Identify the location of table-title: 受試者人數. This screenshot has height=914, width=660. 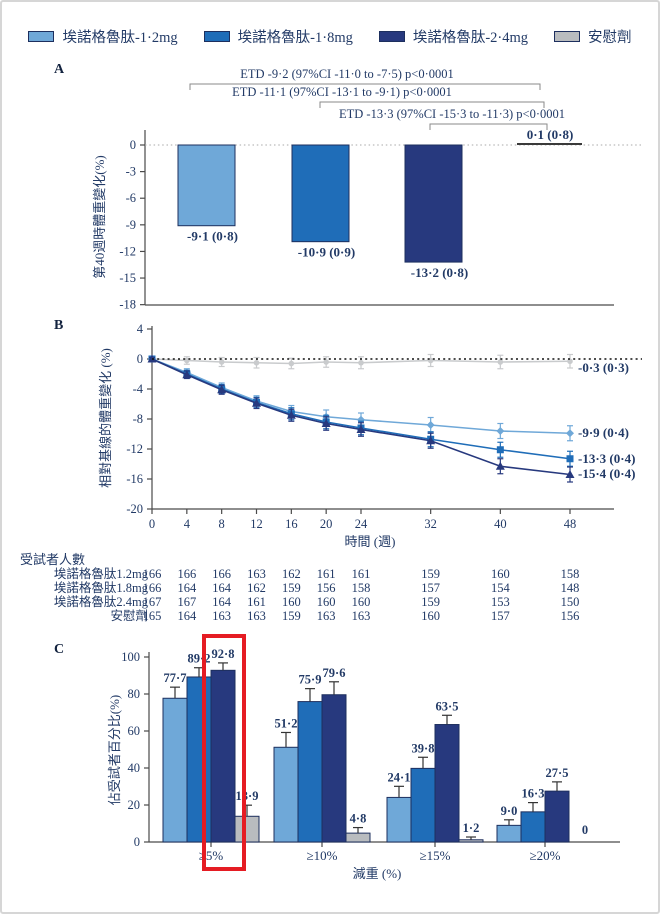
(52, 559).